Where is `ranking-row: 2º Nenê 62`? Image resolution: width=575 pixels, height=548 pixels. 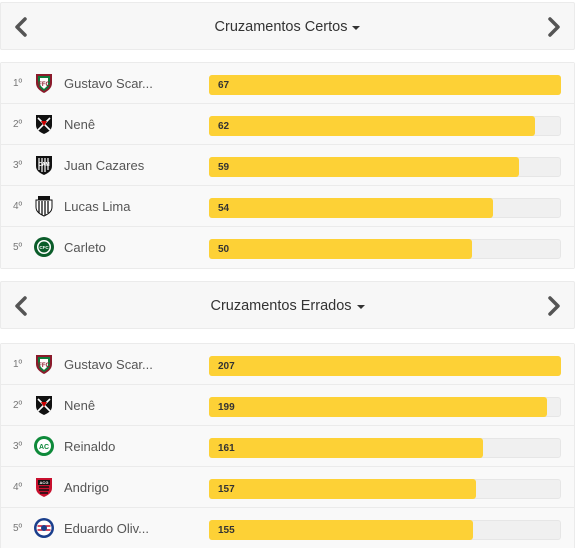 ranking-row: 2º Nenê 62 is located at coordinates (287, 124).